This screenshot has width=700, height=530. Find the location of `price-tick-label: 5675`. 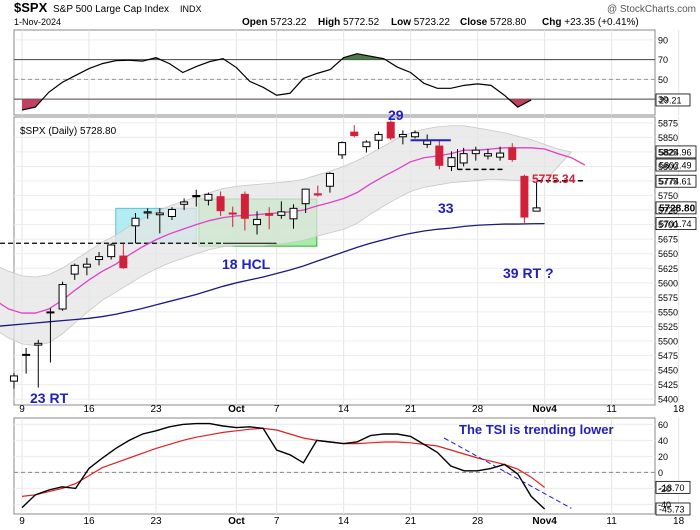

price-tick-label: 5675 is located at coordinates (668, 240).